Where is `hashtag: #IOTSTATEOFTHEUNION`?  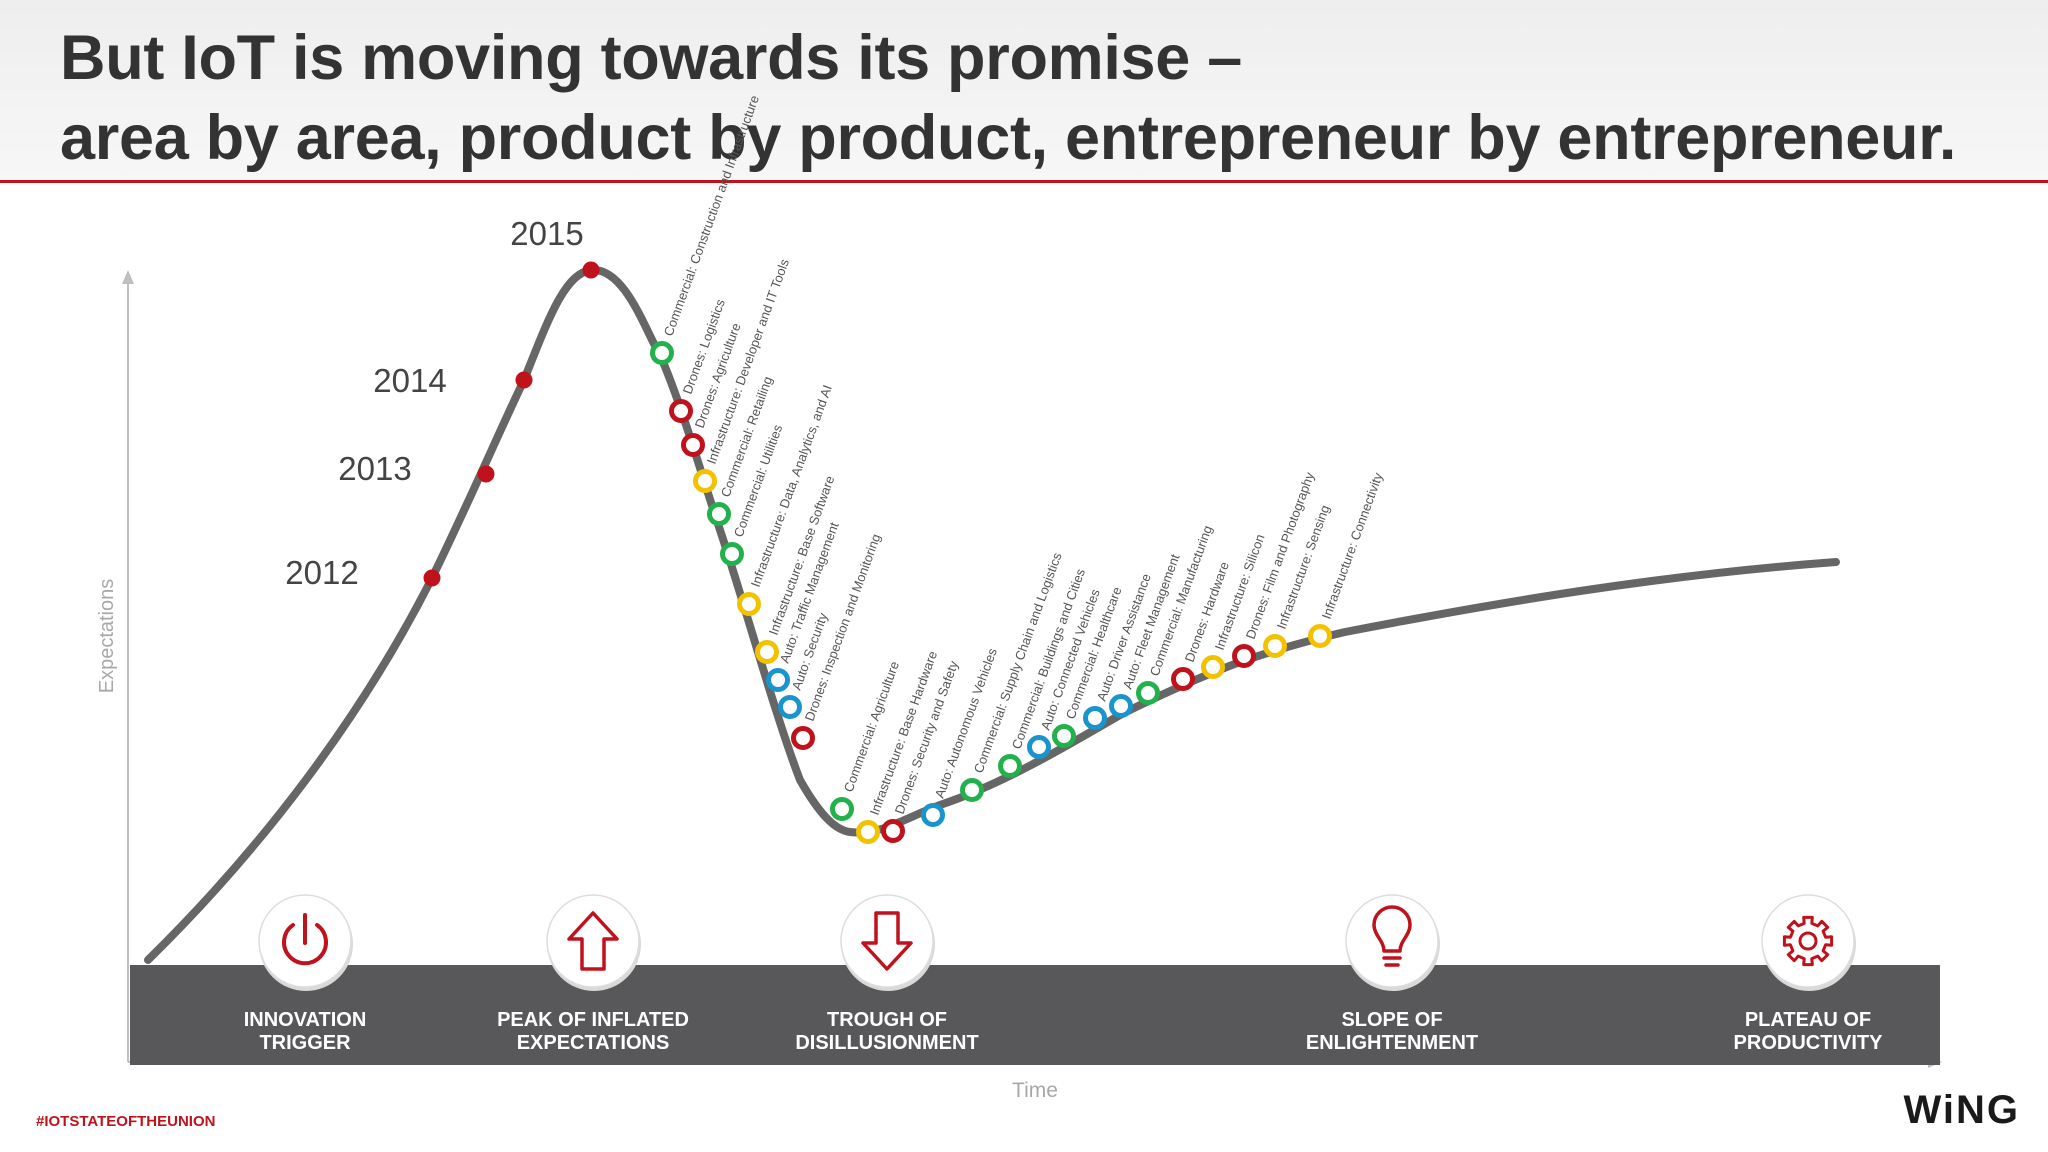 hashtag: #IOTSTATEOFTHEUNION is located at coordinates (126, 1121).